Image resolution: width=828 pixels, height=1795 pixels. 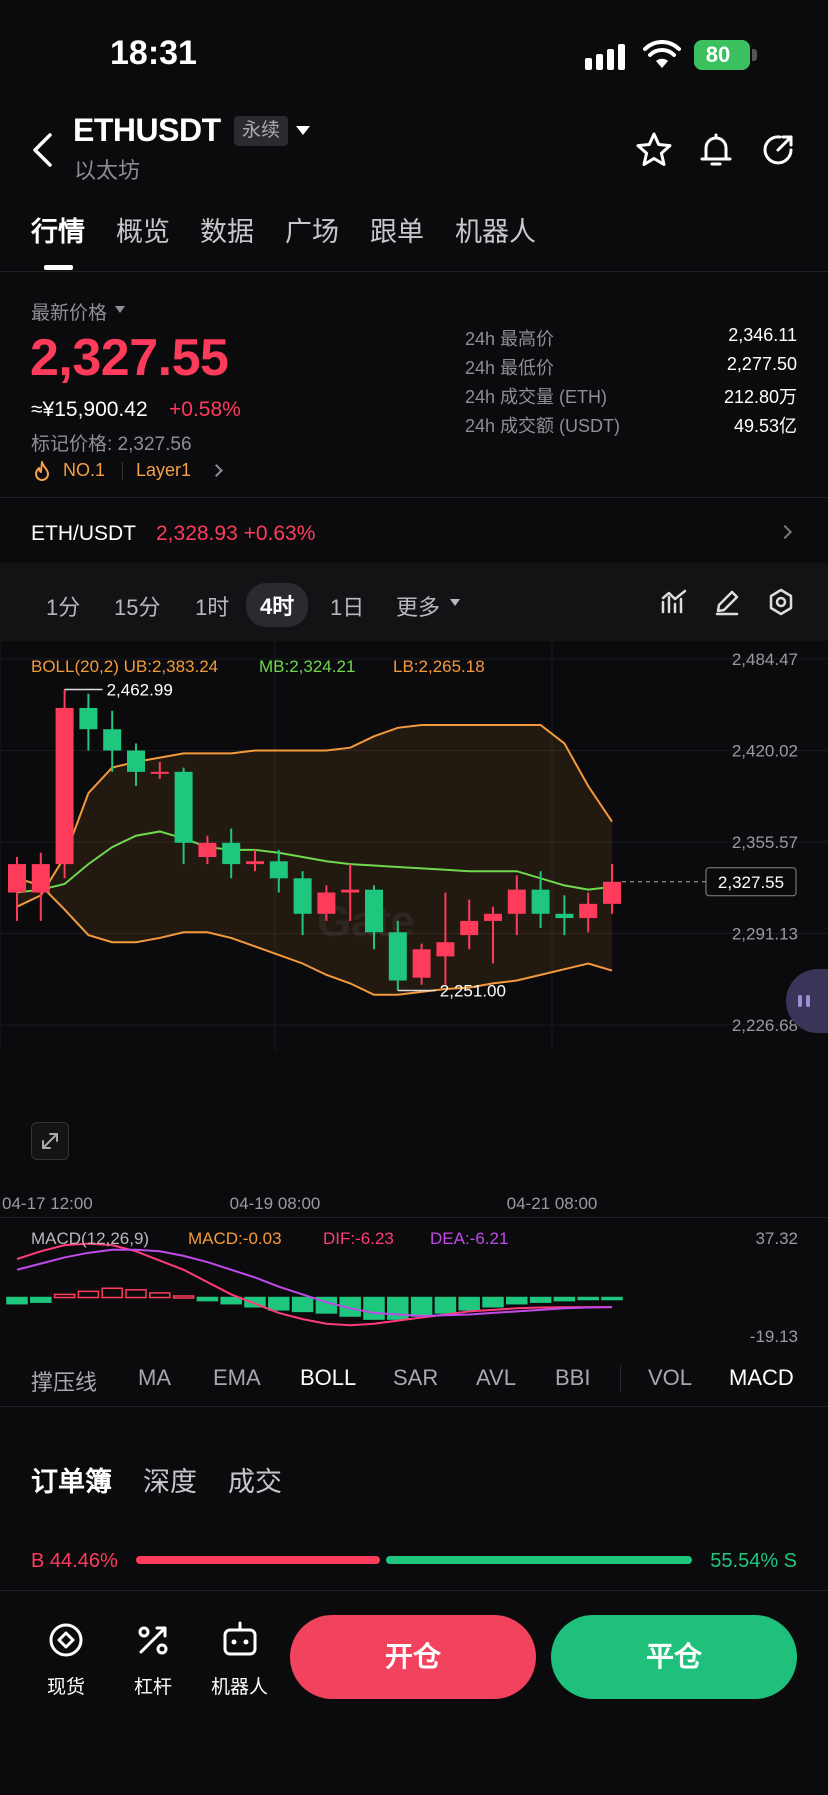 I want to click on dea-line, so click(x=314, y=1283).